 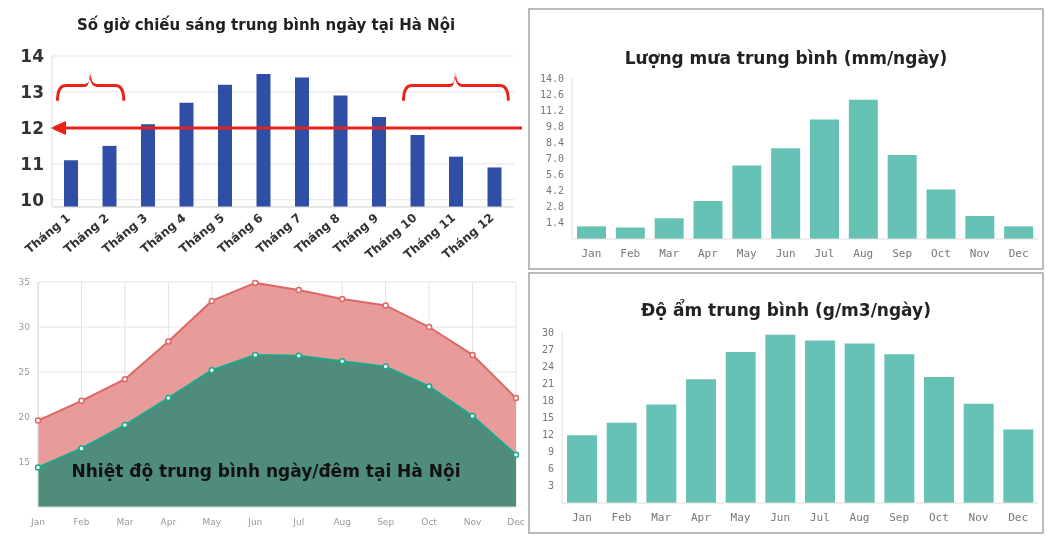 What do you see at coordinates (266, 471) in the screenshot?
I see `text: Nhiệt độ trung bình ngày/đêm tại Hà Nội` at bounding box center [266, 471].